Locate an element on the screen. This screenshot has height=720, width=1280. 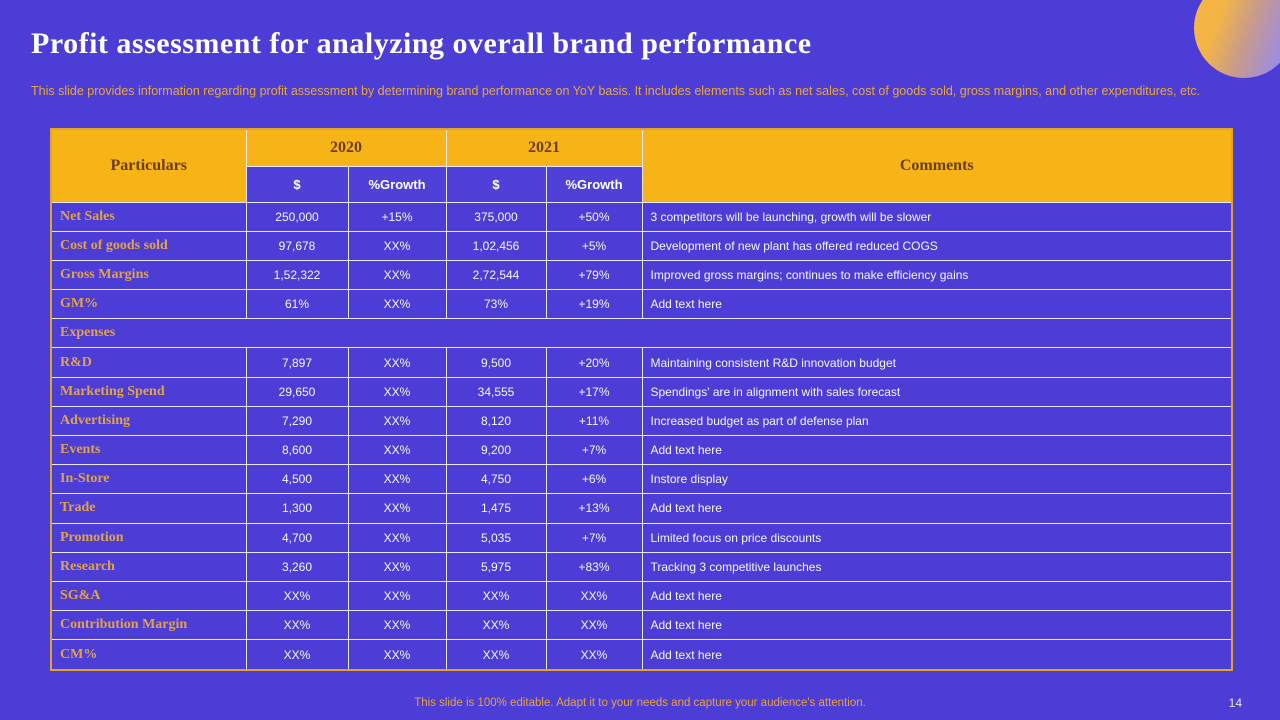
value-2020-dollar: 61% is located at coordinates (297, 304).